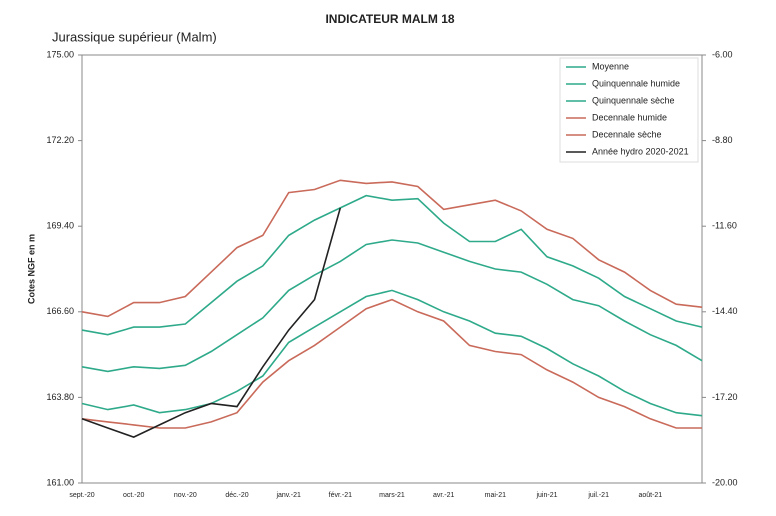 This screenshot has width=776, height=516. Describe the element at coordinates (81, 495) in the screenshot. I see `x-tick-label: sept.-20` at that location.